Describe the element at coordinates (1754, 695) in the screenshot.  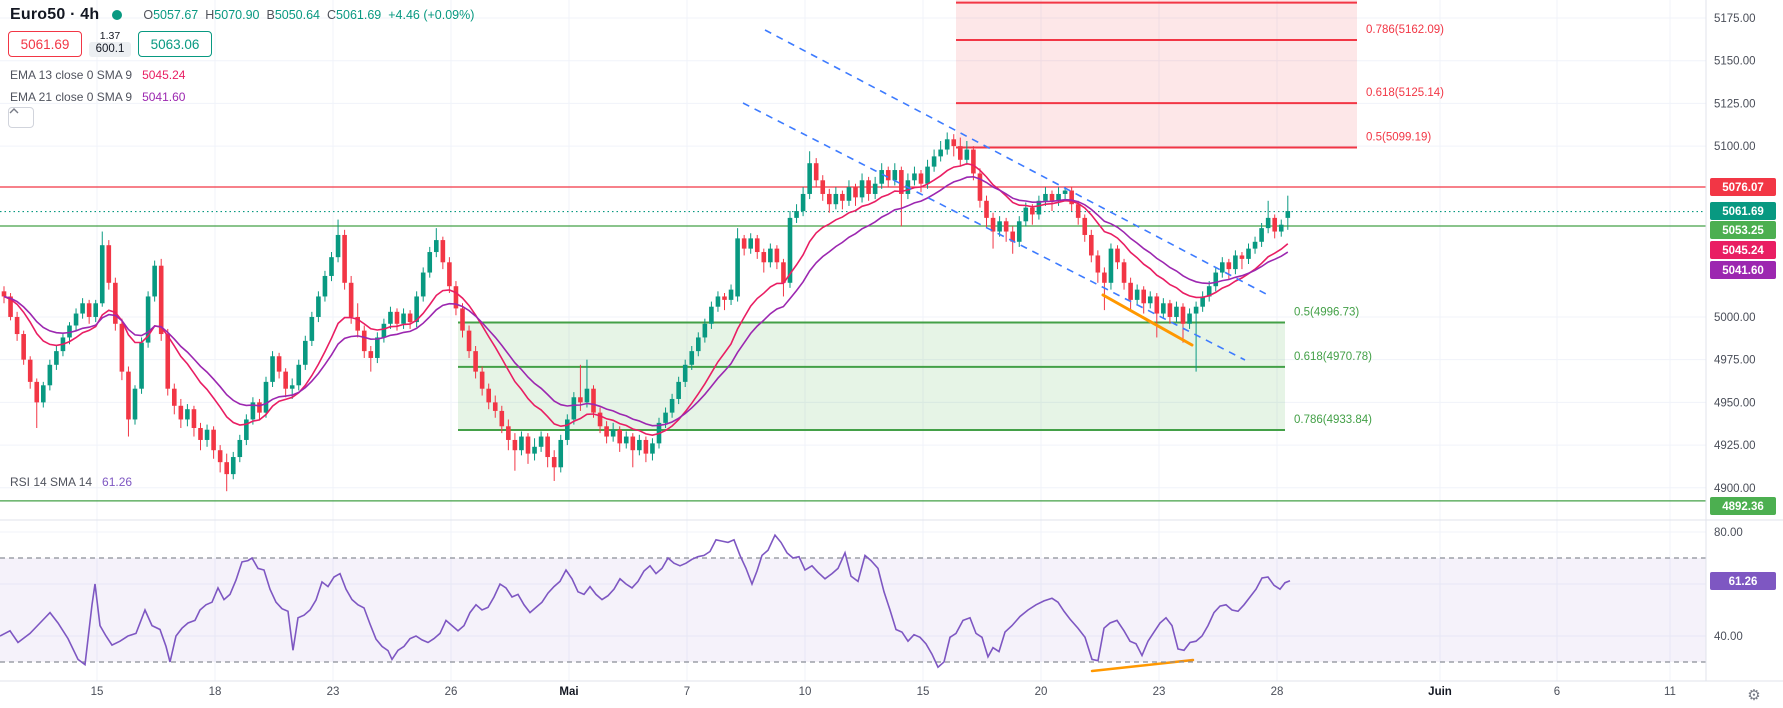
I see `gear-icon: ⚙` at that location.